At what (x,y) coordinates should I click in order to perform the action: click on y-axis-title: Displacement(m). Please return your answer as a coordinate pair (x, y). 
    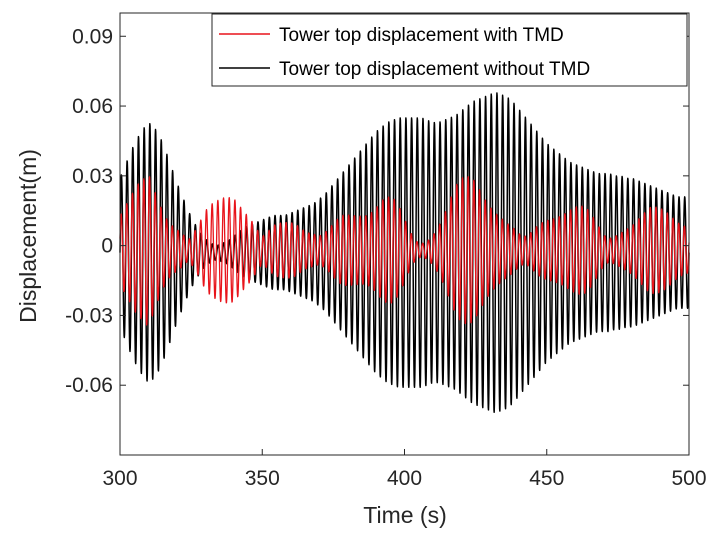
    Looking at the image, I should click on (28, 236).